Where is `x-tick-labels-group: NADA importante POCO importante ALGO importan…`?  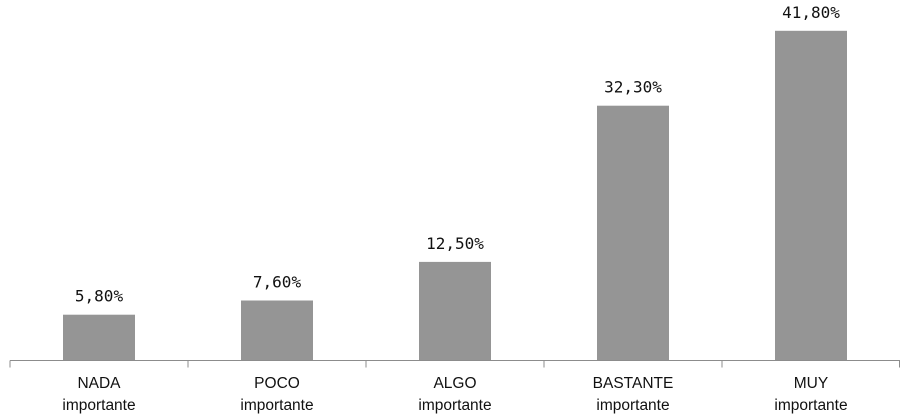 x-tick-labels-group: NADA importante POCO importante ALGO importan… is located at coordinates (454, 394).